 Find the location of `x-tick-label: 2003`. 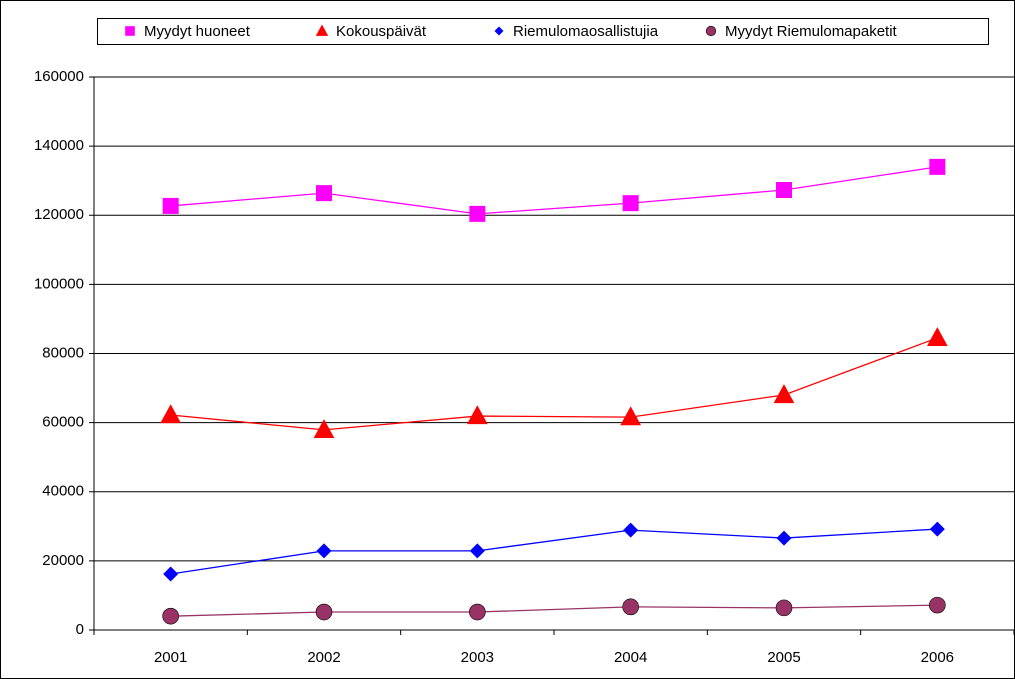

x-tick-label: 2003 is located at coordinates (477, 657).